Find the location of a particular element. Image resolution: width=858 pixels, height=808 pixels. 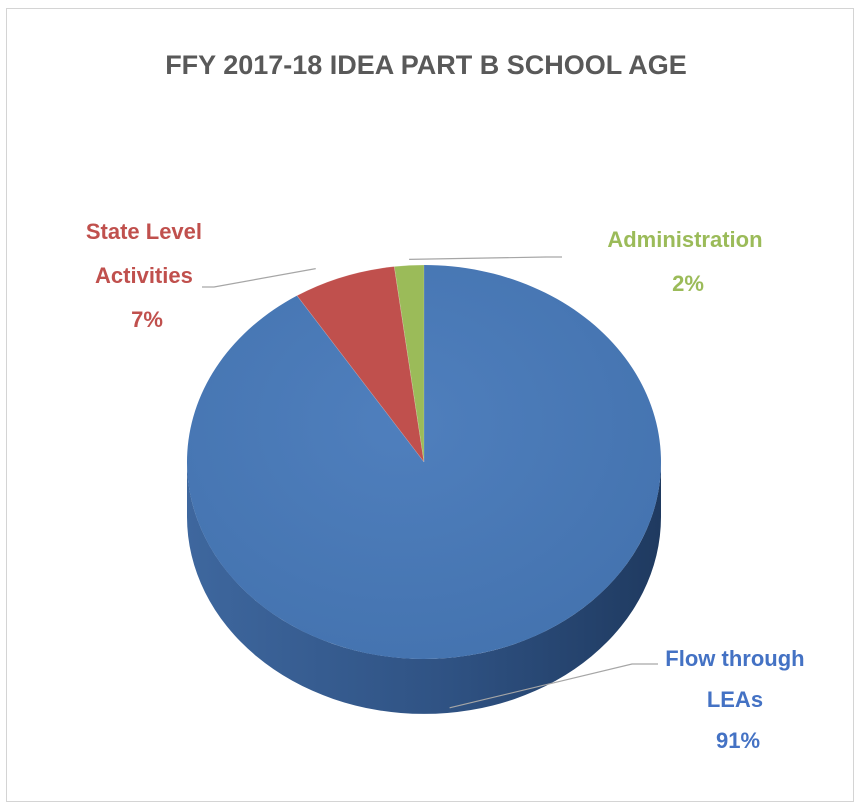

label-flow-through-leas-line1: Flow through is located at coordinates (734, 658).